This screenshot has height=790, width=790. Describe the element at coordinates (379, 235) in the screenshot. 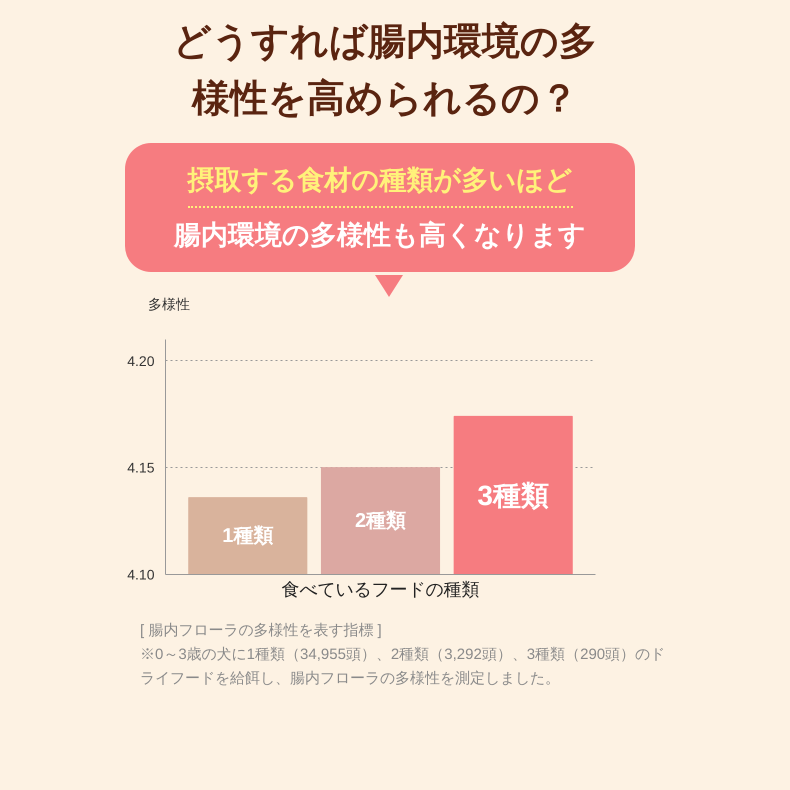

I see `text: 腸内環境の多様性も高くなります` at that location.